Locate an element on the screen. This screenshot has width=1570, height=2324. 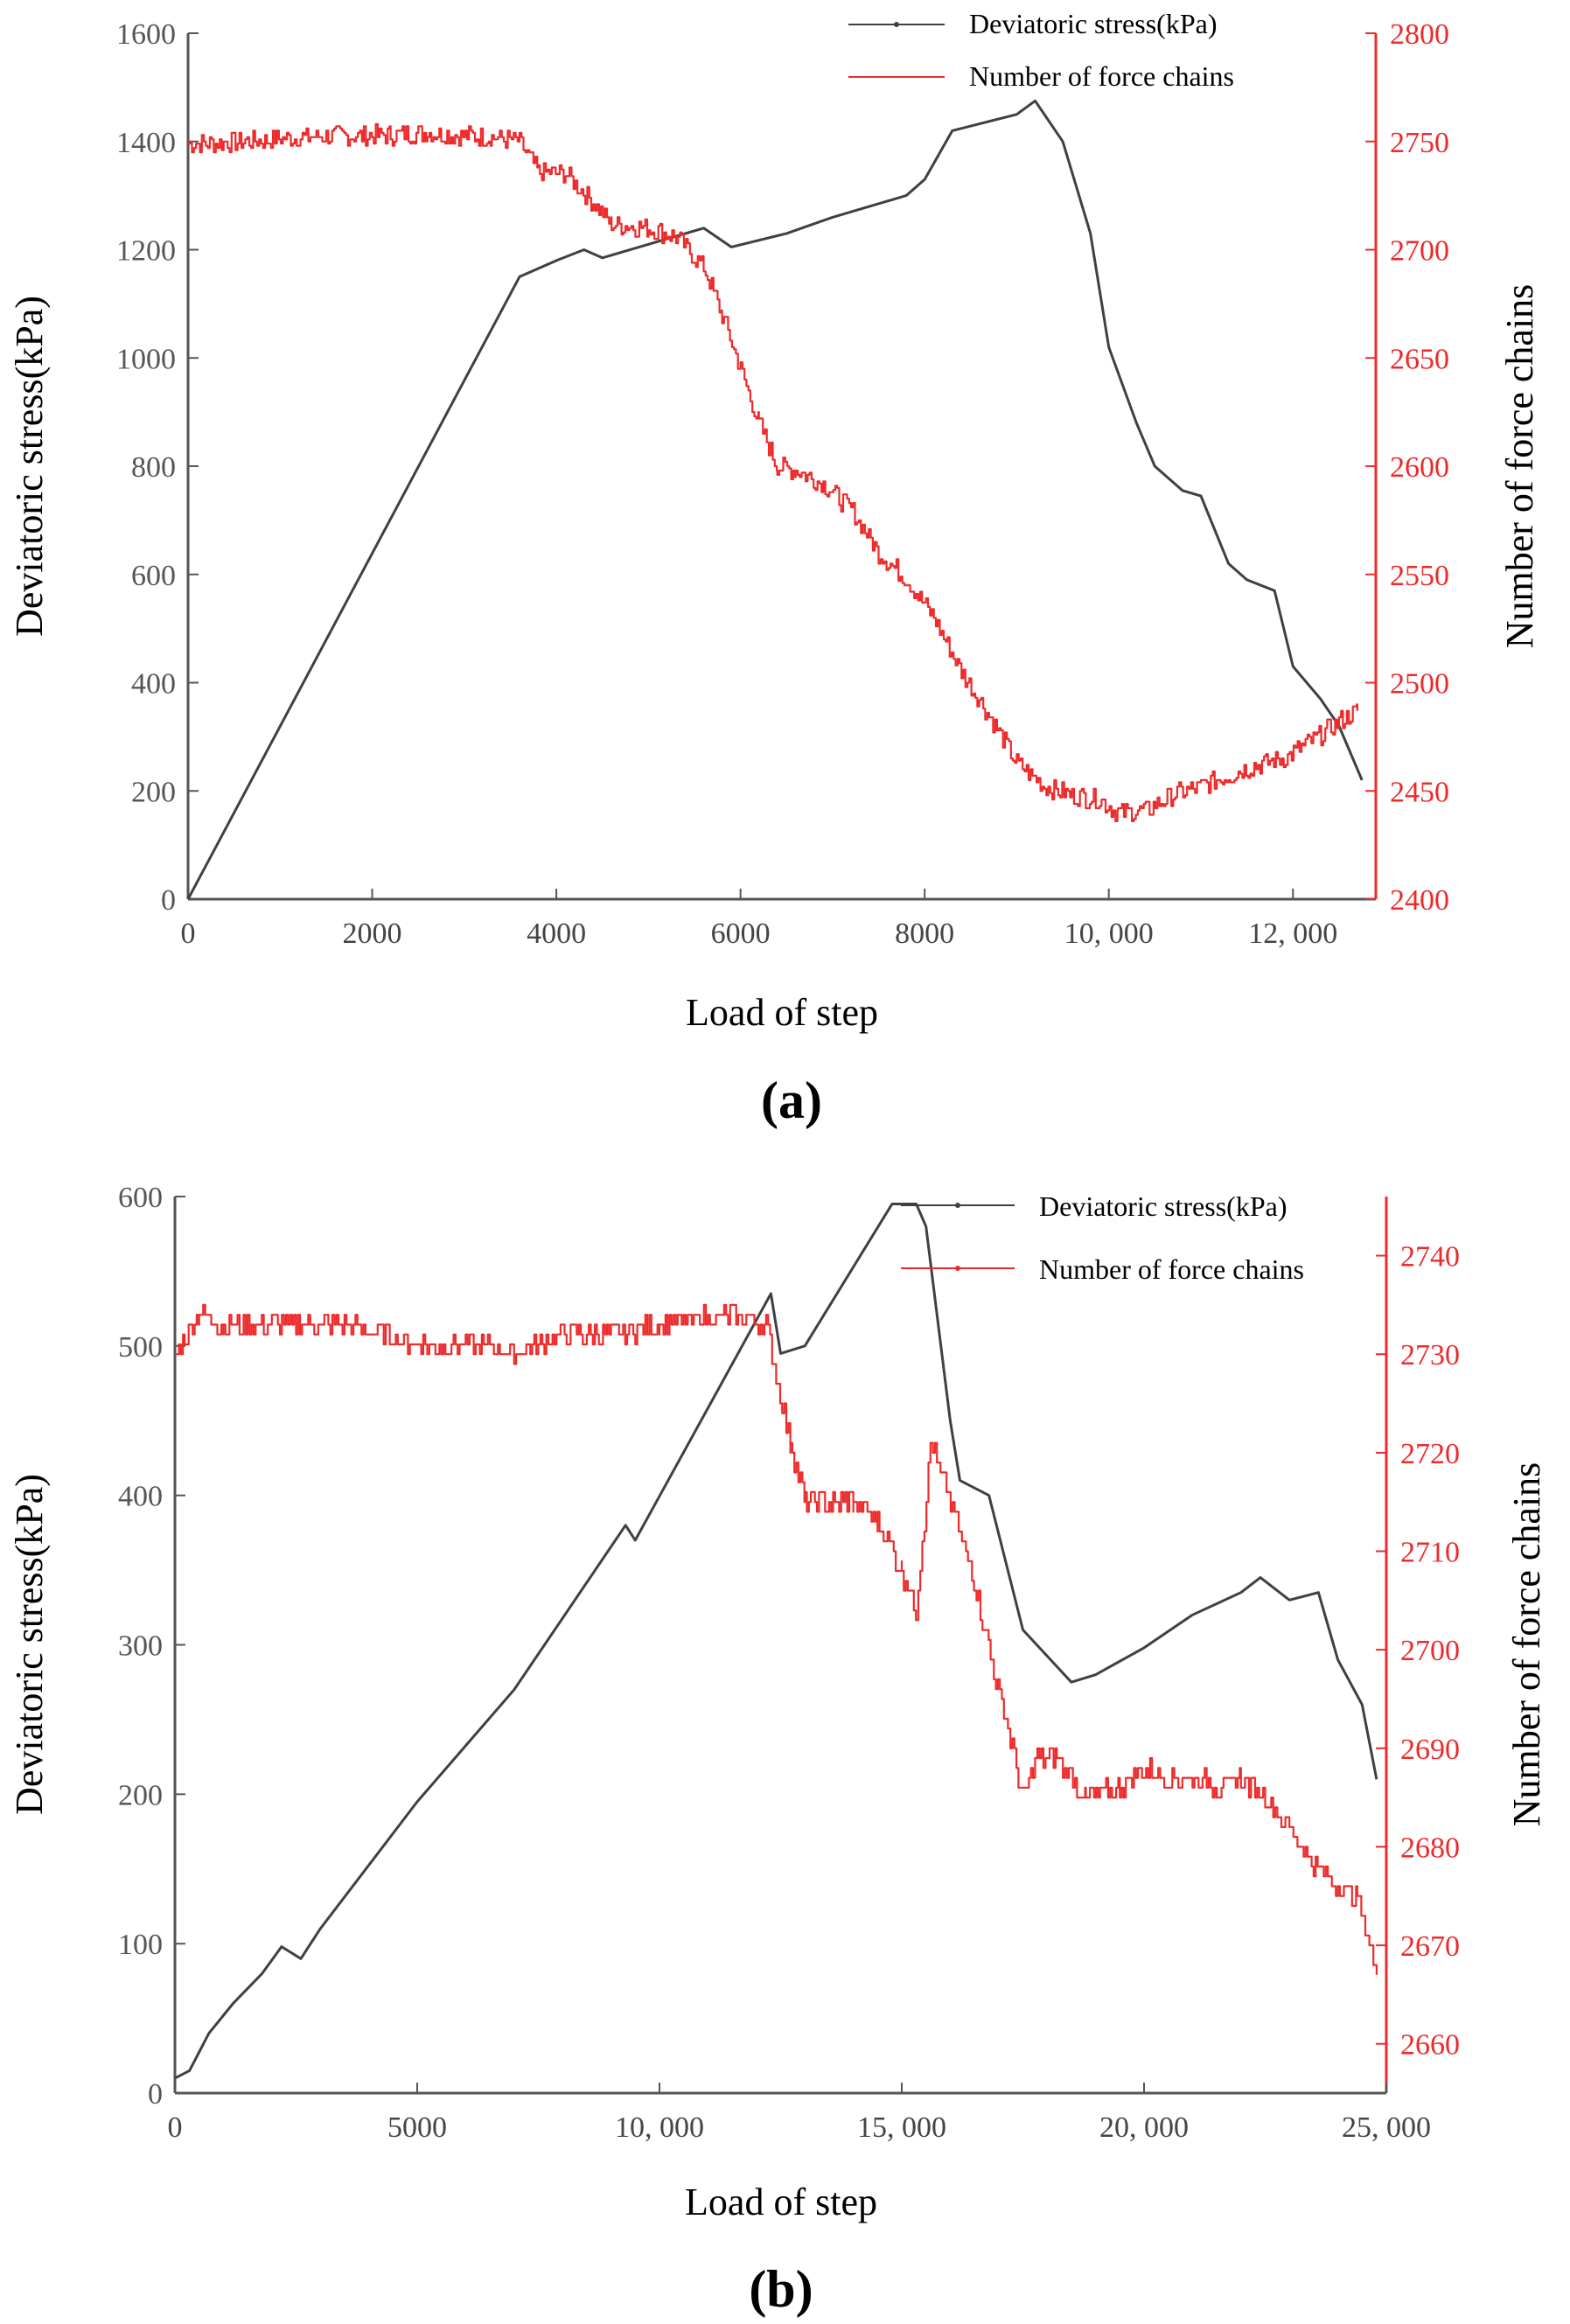
x-tick-label: 2000 is located at coordinates (373, 934).